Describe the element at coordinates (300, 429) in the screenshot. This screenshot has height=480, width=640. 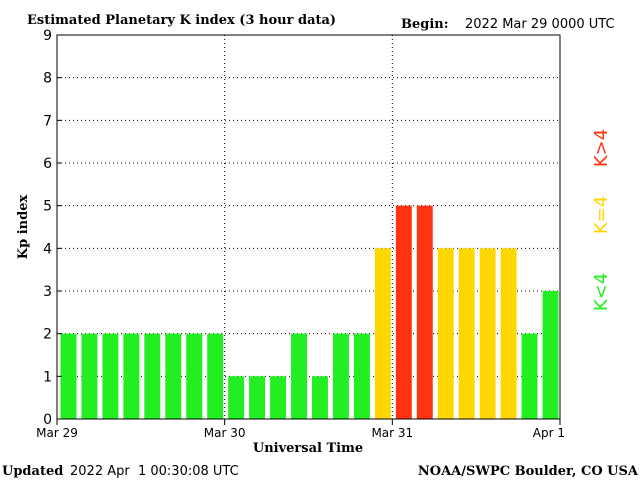
I see `x-tick-labels: Mar 29 Mar 30 Mar 31 Apr 1` at that location.